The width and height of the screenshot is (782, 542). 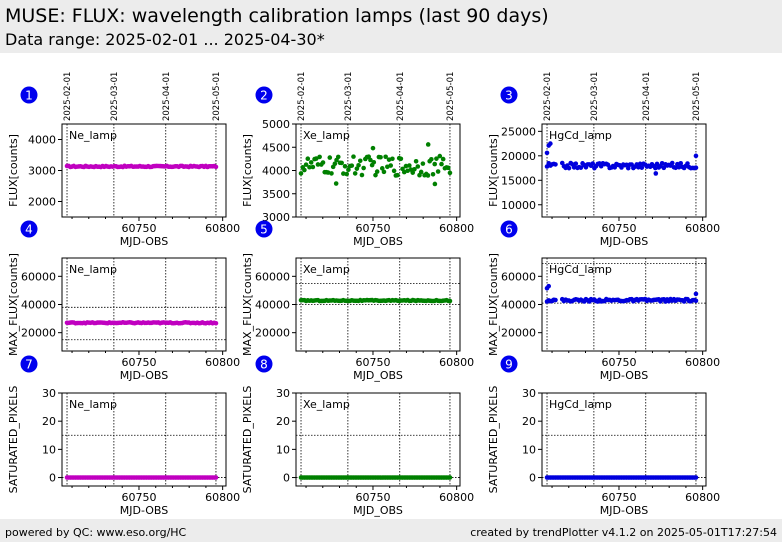 I want to click on lamp-label: Xe_lamp, so click(x=326, y=269).